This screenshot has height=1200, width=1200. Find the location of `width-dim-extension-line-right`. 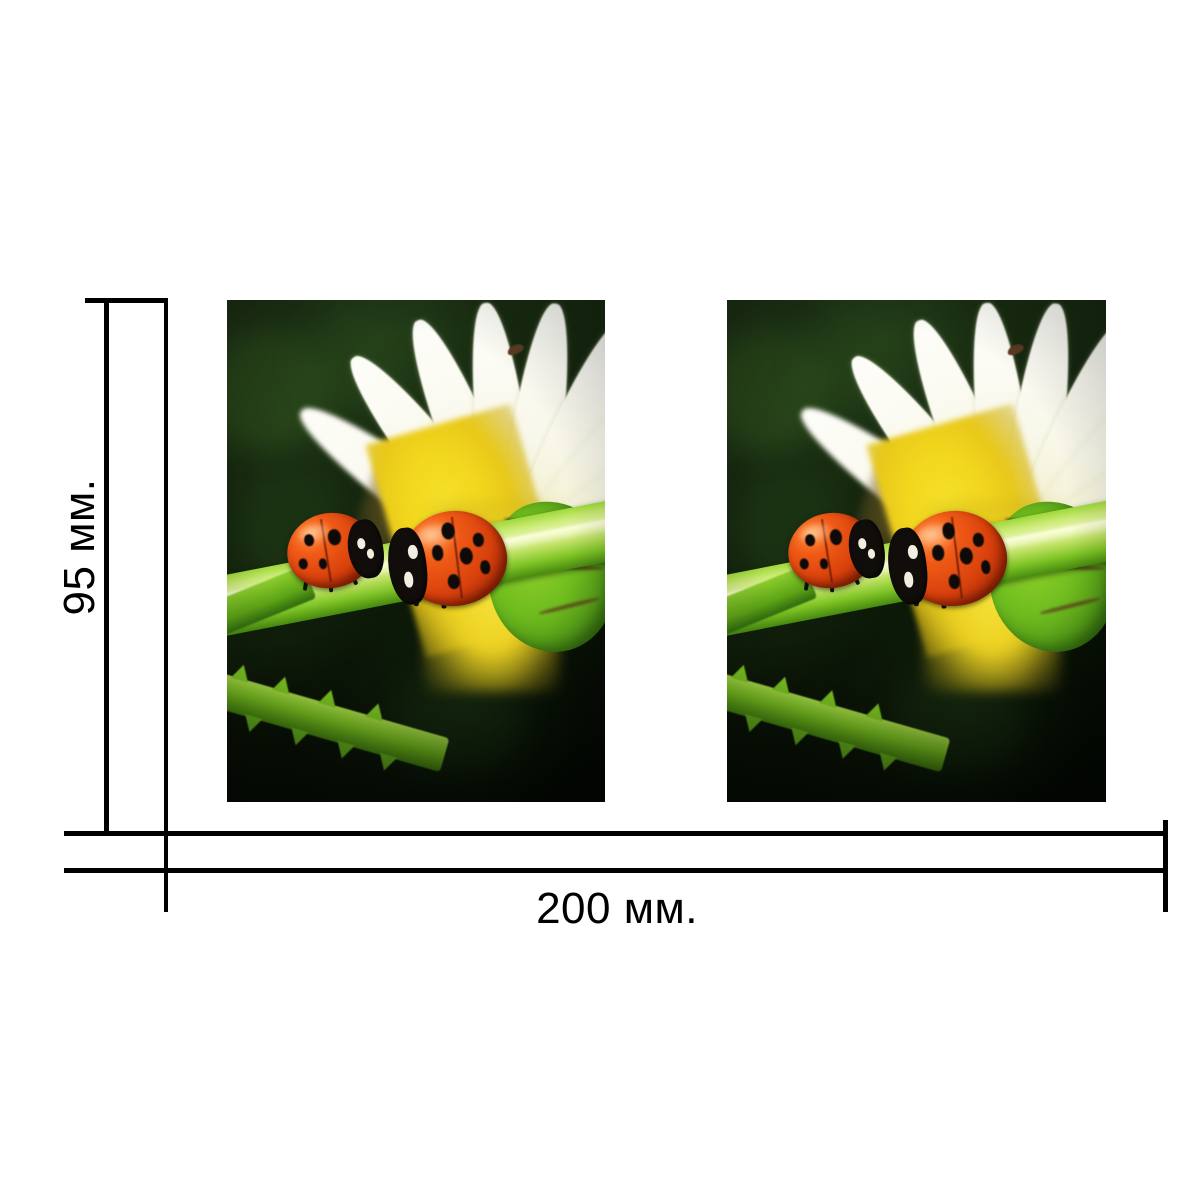

width-dim-extension-line-right is located at coordinates (1165, 866).